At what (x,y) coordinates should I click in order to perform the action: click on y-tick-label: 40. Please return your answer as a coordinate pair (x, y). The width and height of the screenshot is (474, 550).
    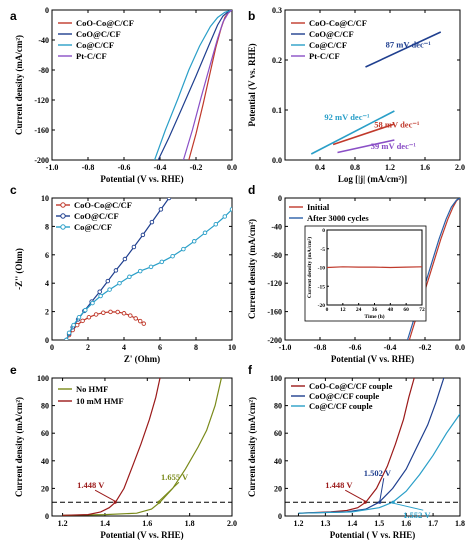
    Looking at the image, I should click on (278, 461).